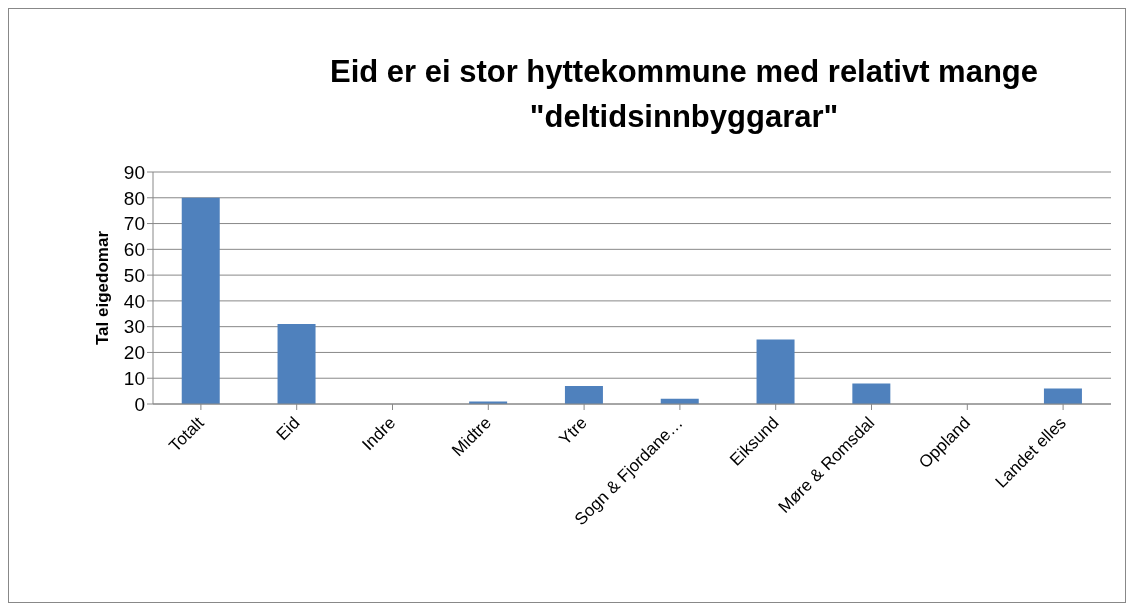 The image size is (1134, 603). What do you see at coordinates (134, 378) in the screenshot?
I see `y-tick-label: 10` at bounding box center [134, 378].